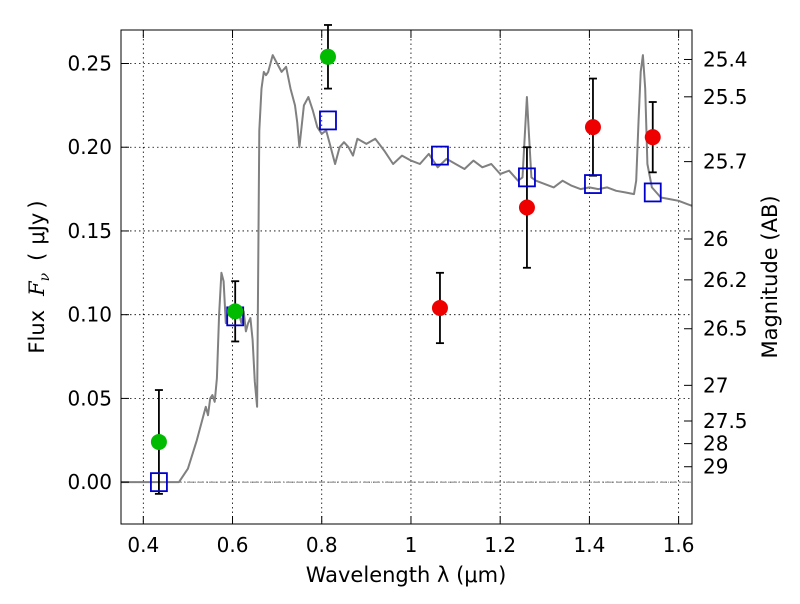 The height and width of the screenshot is (604, 800). Describe the element at coordinates (715, 444) in the screenshot. I see `magnitude-tick-label: 28` at that location.